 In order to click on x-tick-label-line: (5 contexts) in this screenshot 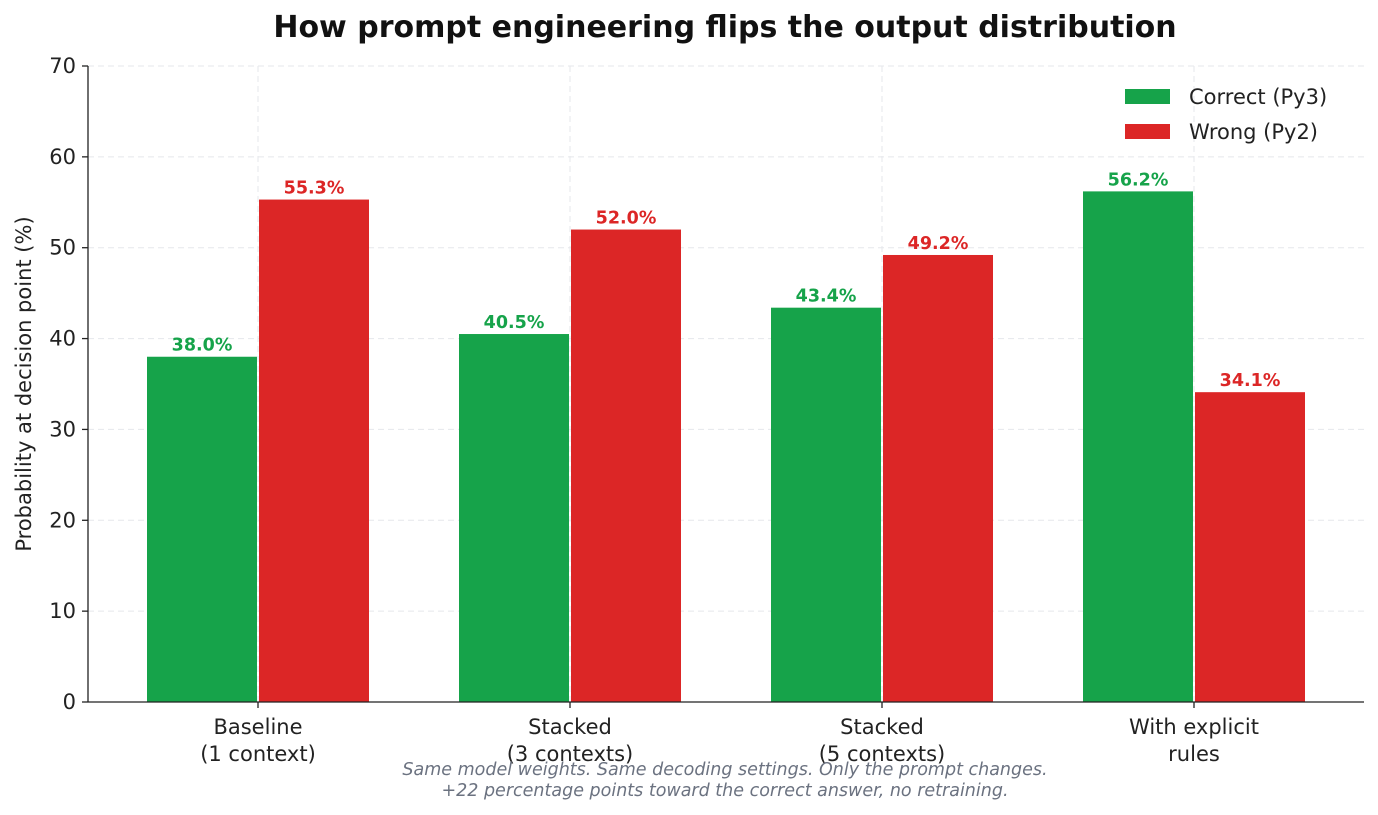, I will do `click(882, 754)`.